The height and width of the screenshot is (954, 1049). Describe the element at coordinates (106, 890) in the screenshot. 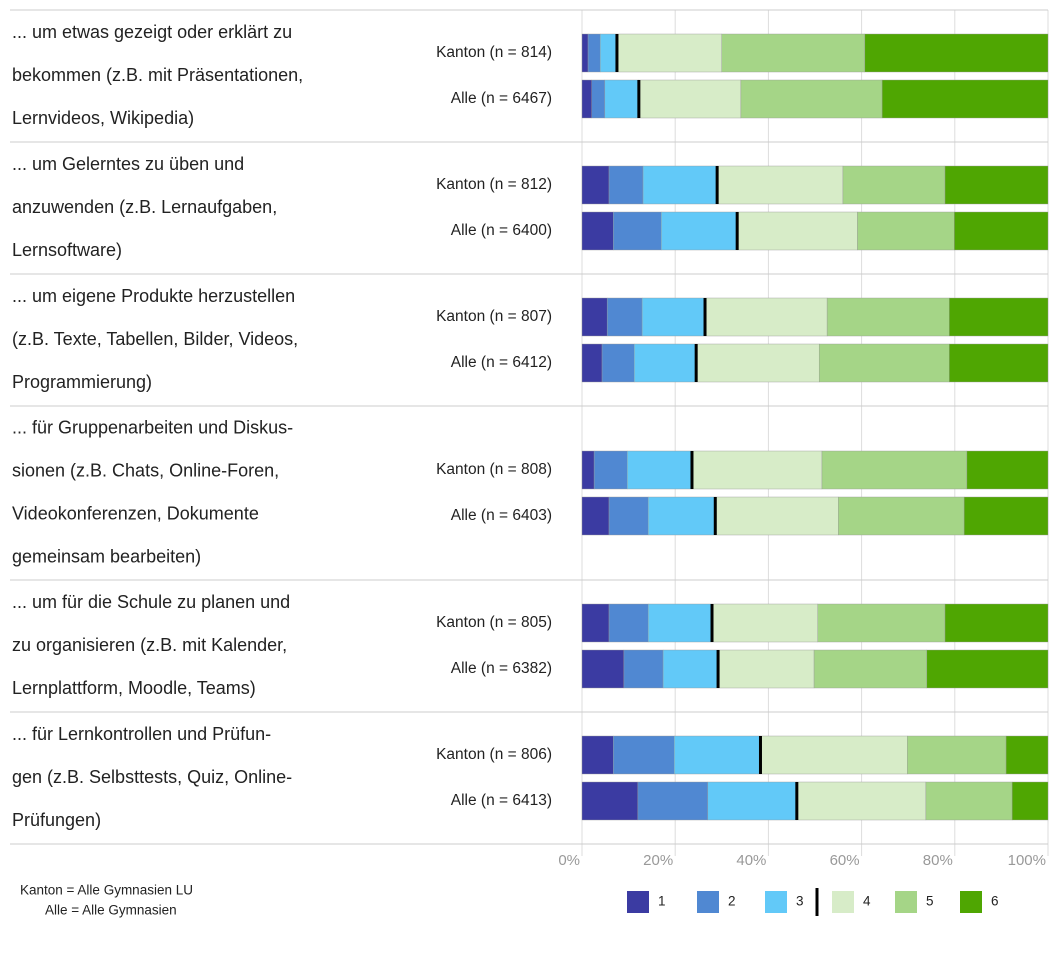

I see `footnote: Kanton = Alle Gymnasien LU` at that location.